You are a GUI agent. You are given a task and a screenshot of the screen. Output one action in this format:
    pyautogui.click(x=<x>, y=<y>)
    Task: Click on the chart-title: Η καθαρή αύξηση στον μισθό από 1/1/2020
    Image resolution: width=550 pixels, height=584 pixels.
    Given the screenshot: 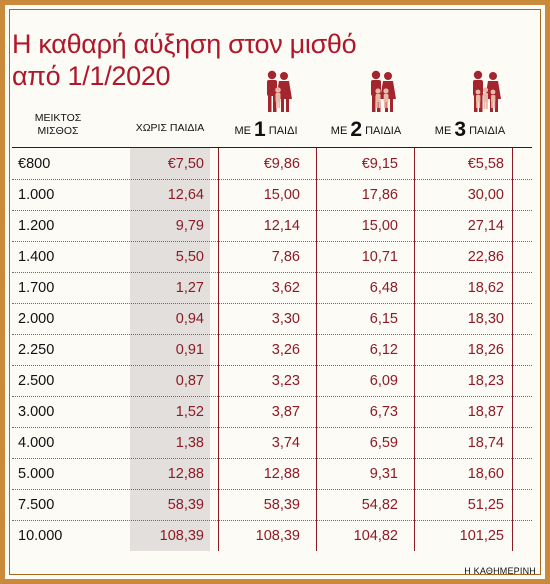 What is the action you would take?
    pyautogui.click(x=184, y=60)
    